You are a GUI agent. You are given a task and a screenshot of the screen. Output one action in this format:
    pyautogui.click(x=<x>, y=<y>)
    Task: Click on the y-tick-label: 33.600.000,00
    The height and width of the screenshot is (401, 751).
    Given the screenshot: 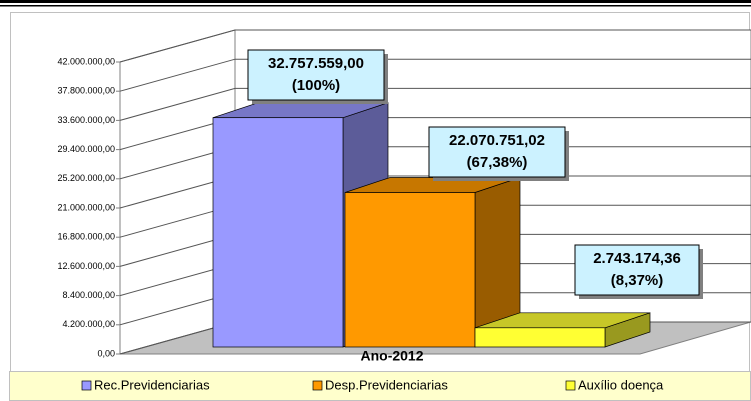 What is the action you would take?
    pyautogui.click(x=86, y=120)
    